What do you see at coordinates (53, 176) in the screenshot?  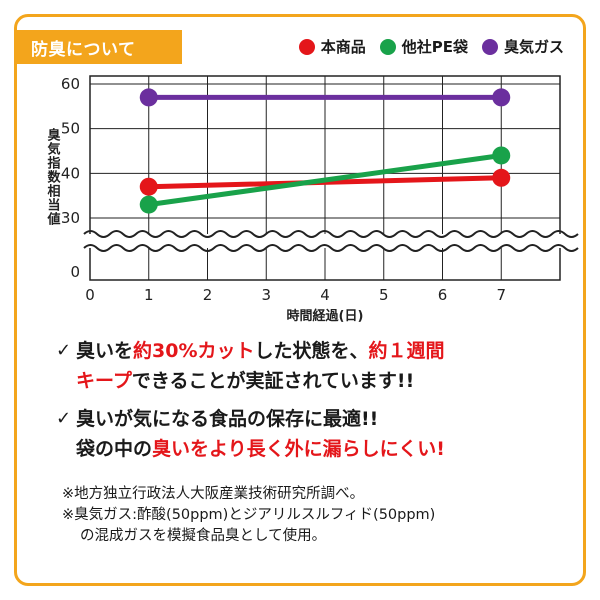 I see `y-axis-label: 臭気指数相当値` at bounding box center [53, 176].